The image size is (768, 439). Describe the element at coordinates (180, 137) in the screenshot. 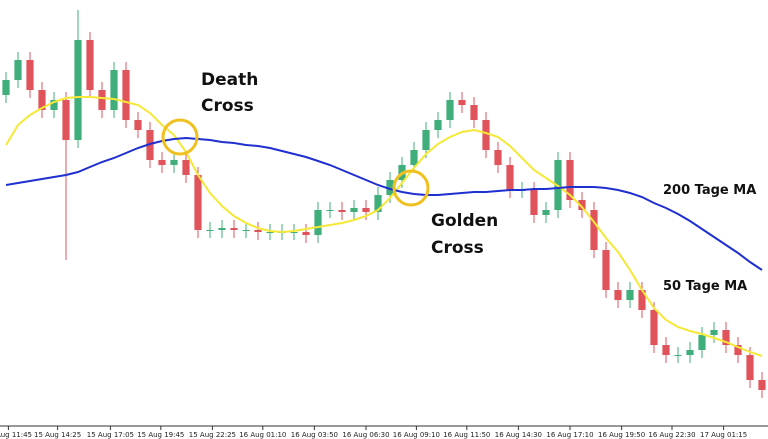

I see `death-cross-circle` at that location.